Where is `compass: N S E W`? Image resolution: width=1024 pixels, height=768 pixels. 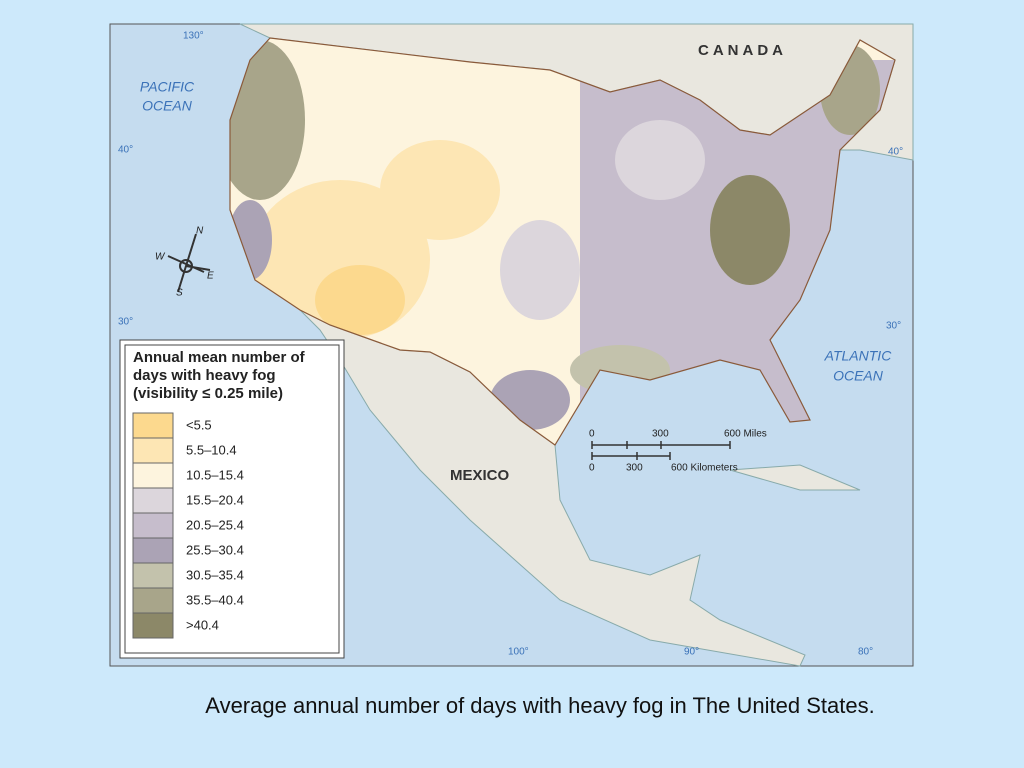
compass: N S E W is located at coordinates (184, 262).